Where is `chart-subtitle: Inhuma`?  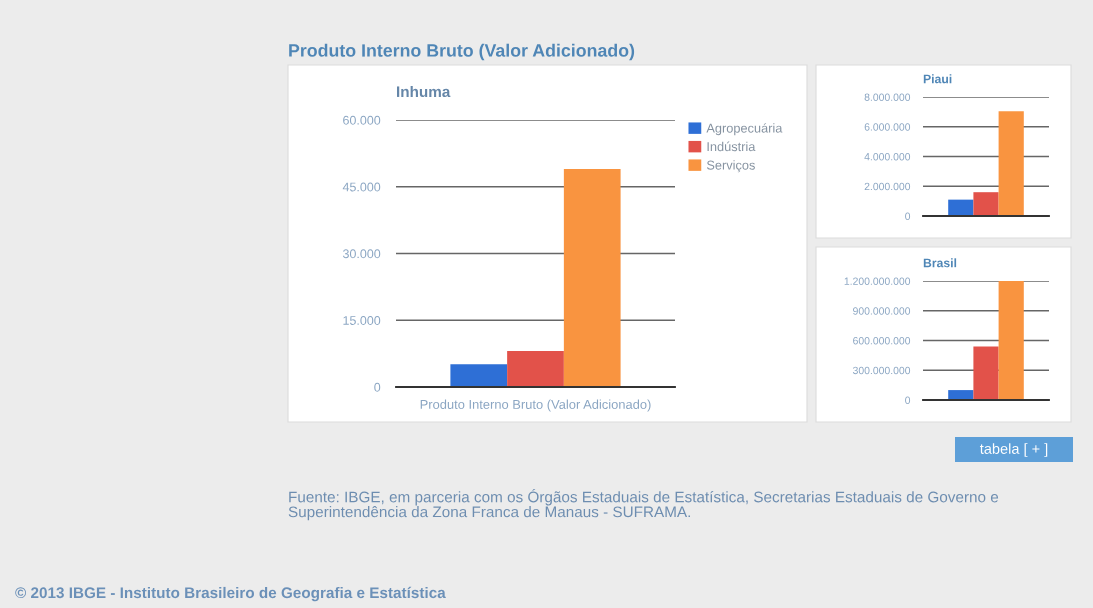
chart-subtitle: Inhuma is located at coordinates (424, 91).